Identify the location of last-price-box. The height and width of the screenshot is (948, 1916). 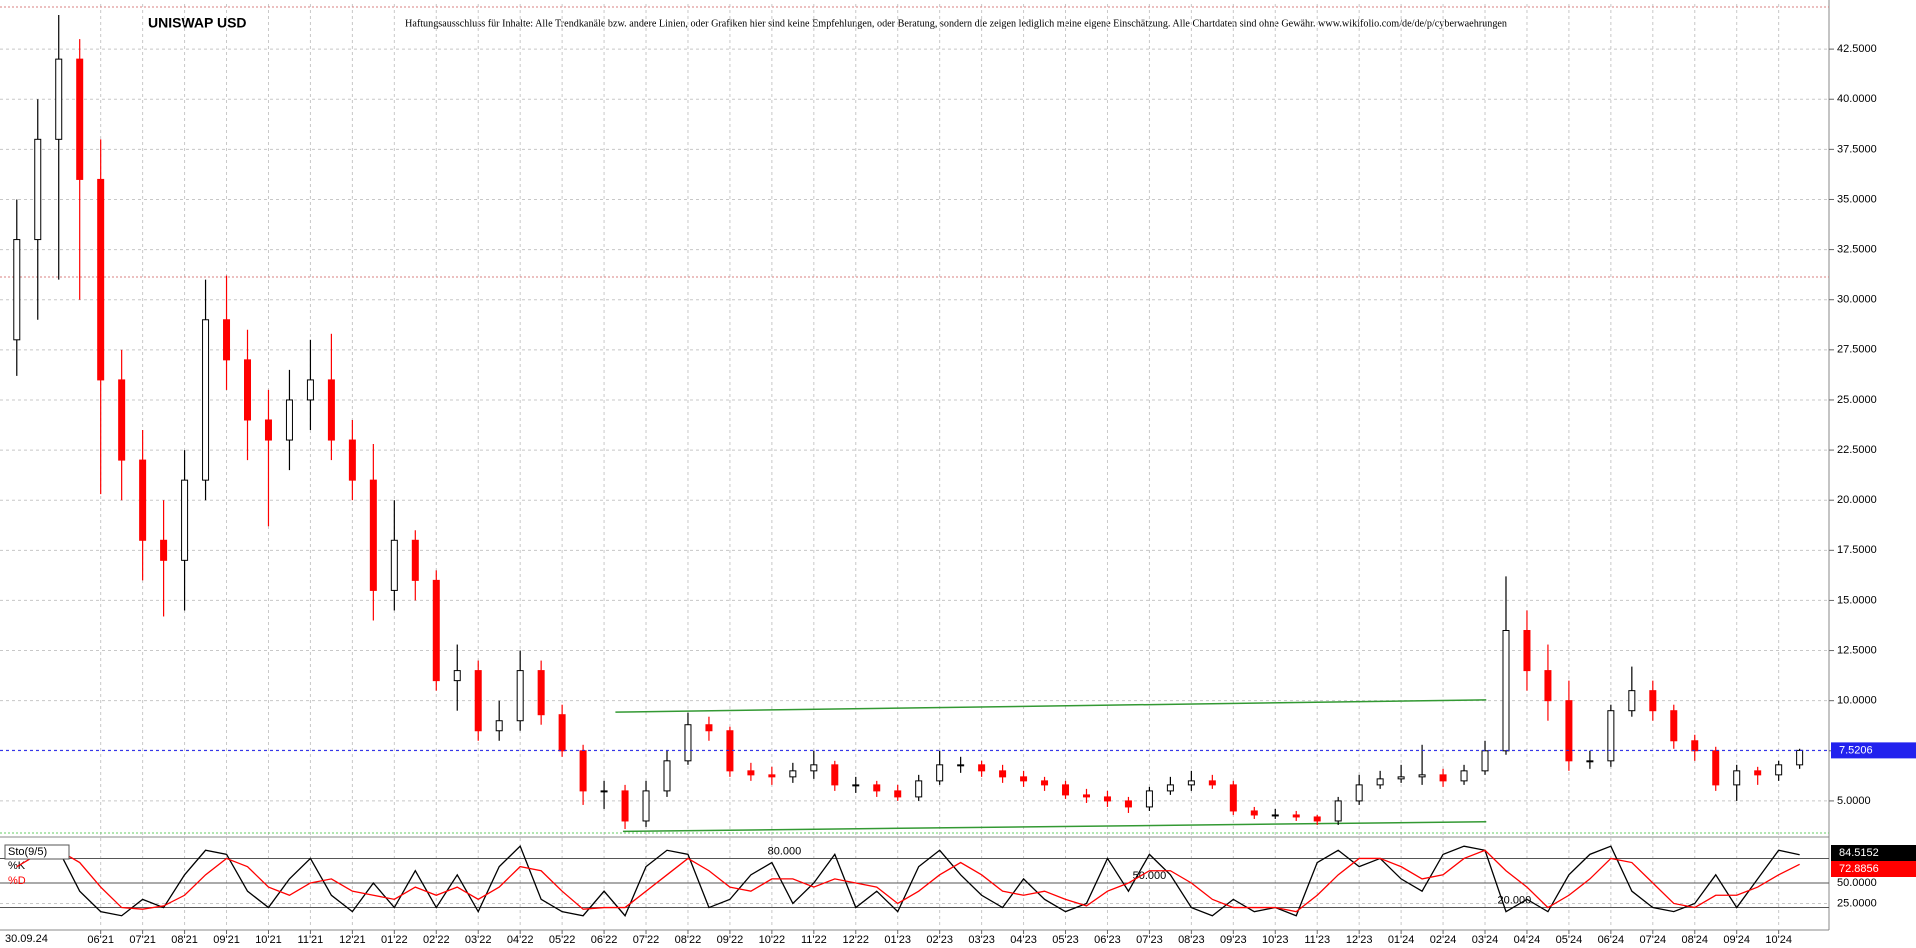
(1873, 750).